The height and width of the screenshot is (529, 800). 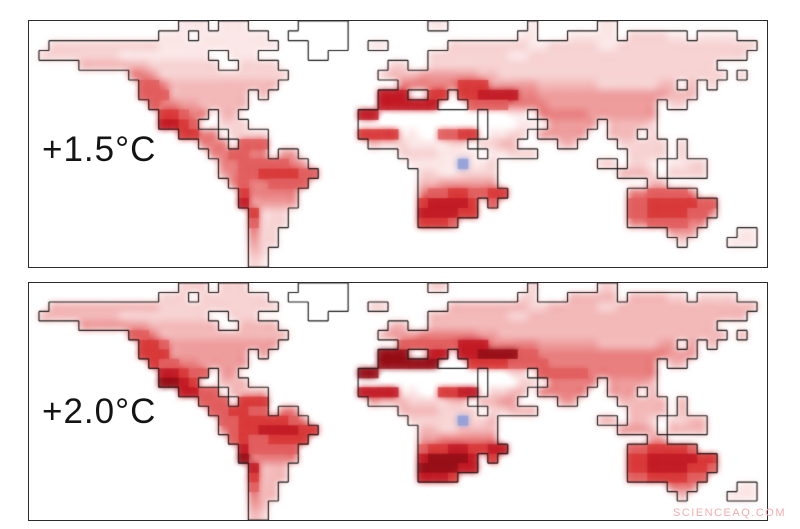 What do you see at coordinates (729, 513) in the screenshot?
I see `watermark-text: SCIENCEAQ.COM` at bounding box center [729, 513].